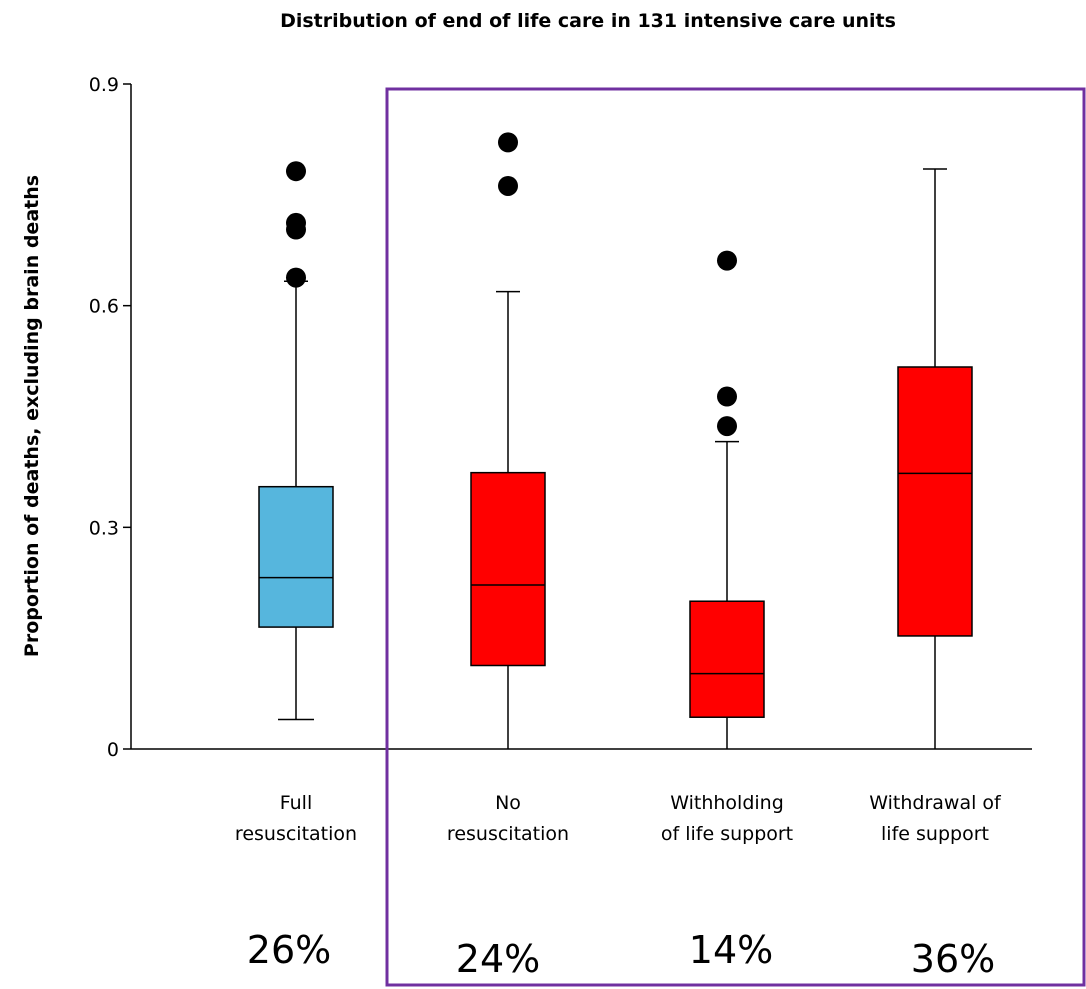 This screenshot has height=989, width=1086. I want to click on category-label: life support, so click(935, 834).